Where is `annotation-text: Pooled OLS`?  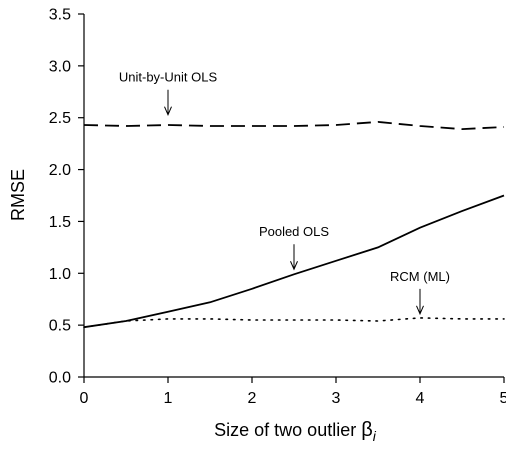 annotation-text: Pooled OLS is located at coordinates (294, 231).